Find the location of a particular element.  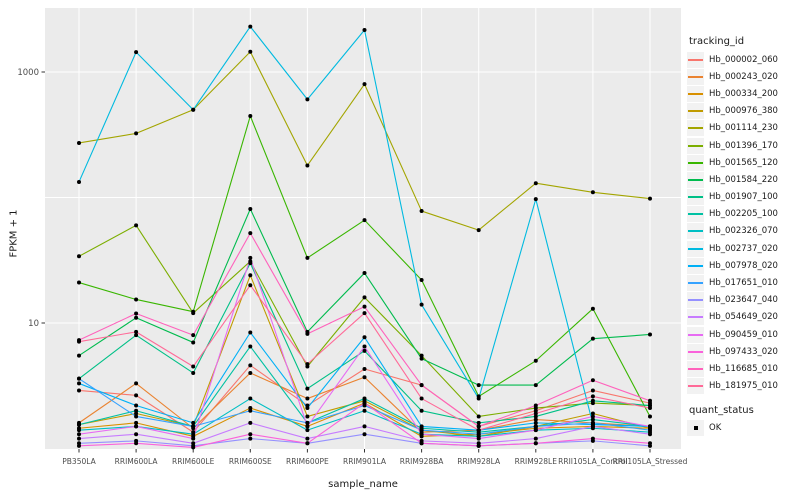

data-point-Hb_002737_020-RRIM928LA is located at coordinates (478, 398).